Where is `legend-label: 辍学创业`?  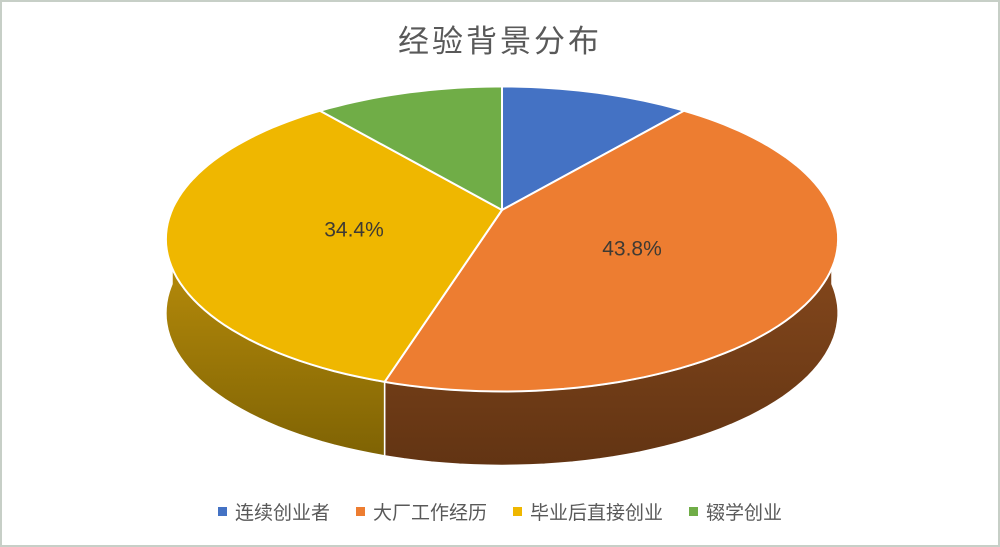
legend-label: 辍学创业 is located at coordinates (744, 513).